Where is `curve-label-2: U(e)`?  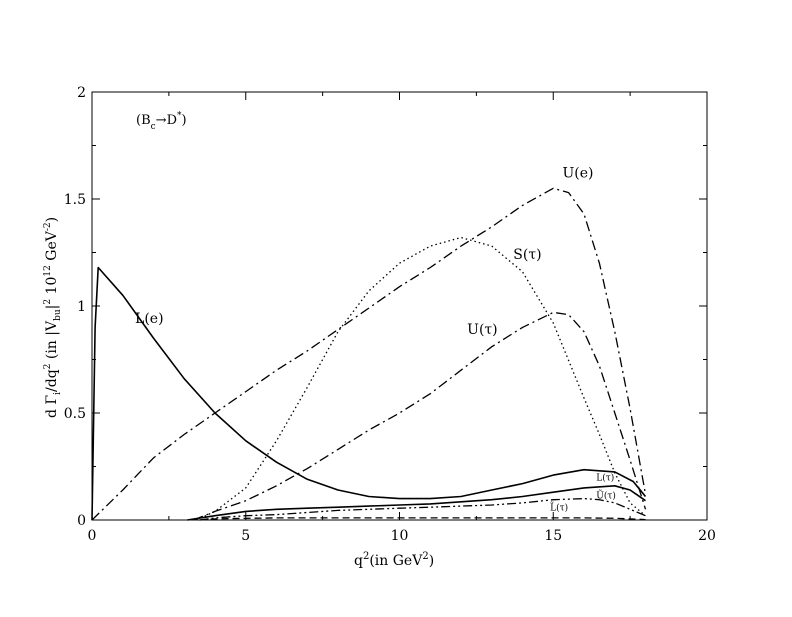
curve-label-2: U(e) is located at coordinates (577, 174).